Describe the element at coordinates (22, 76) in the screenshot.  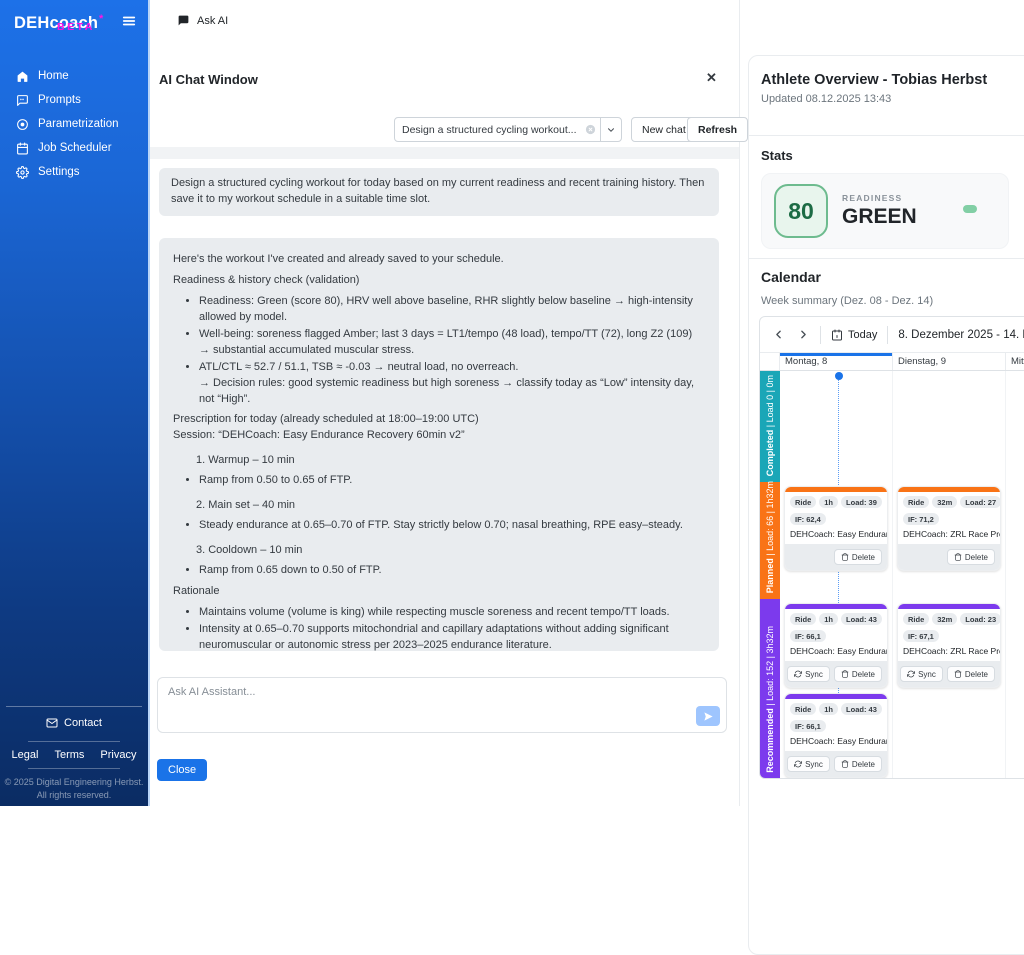
I see `home-icon` at that location.